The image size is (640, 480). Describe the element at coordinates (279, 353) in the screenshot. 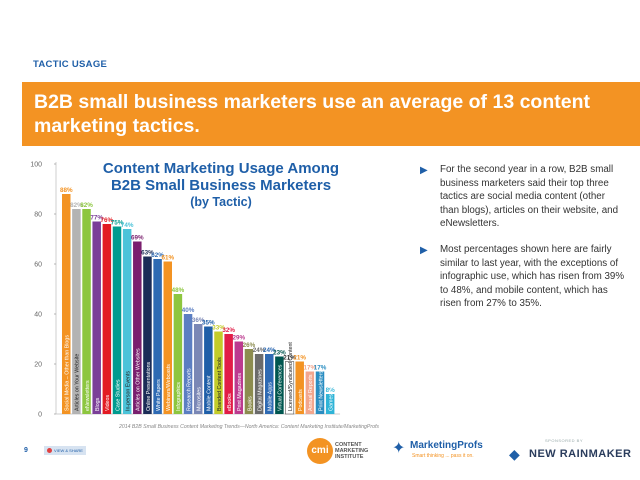

I see `bar-value-label: 23%` at that location.